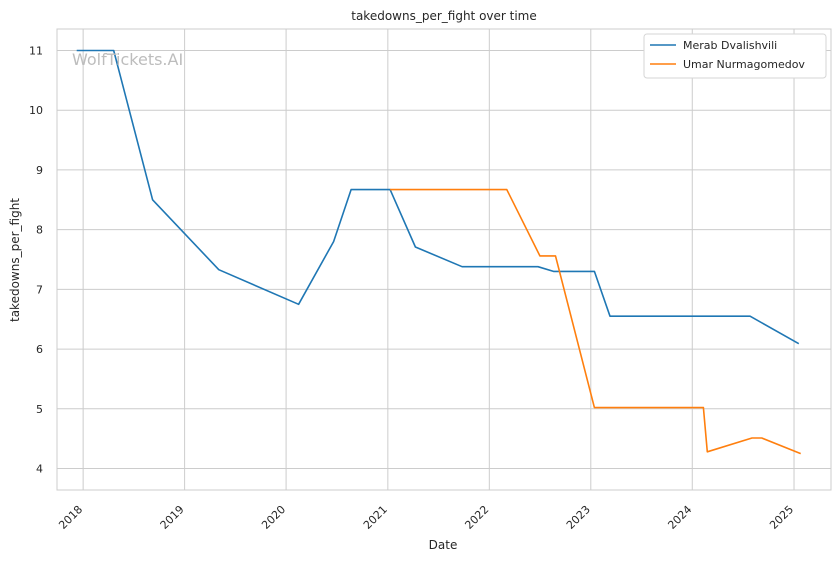  What do you see at coordinates (15, 260) in the screenshot?
I see `y-axis-label: takedowns_per_fight` at bounding box center [15, 260].